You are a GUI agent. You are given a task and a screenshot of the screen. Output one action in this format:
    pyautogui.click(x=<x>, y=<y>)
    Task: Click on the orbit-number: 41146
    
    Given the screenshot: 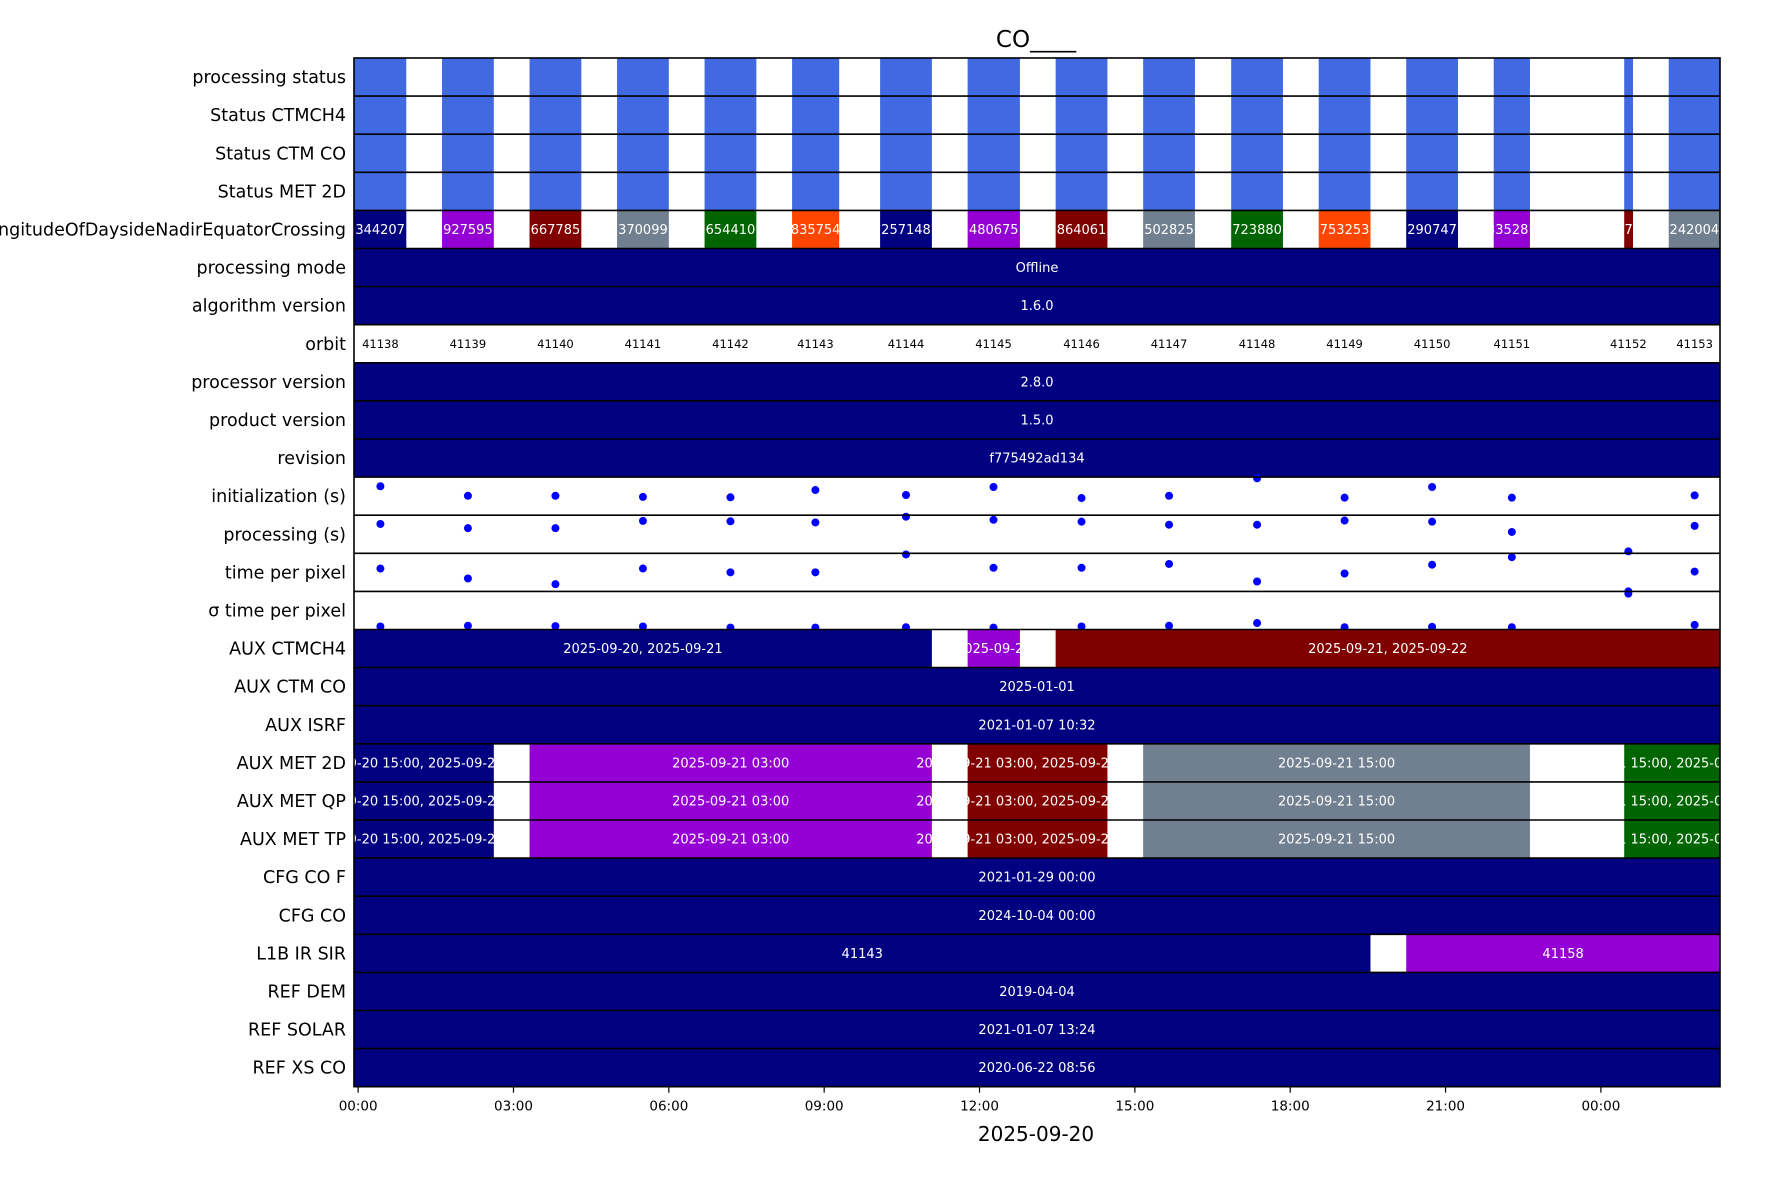 What is the action you would take?
    pyautogui.click(x=1081, y=344)
    